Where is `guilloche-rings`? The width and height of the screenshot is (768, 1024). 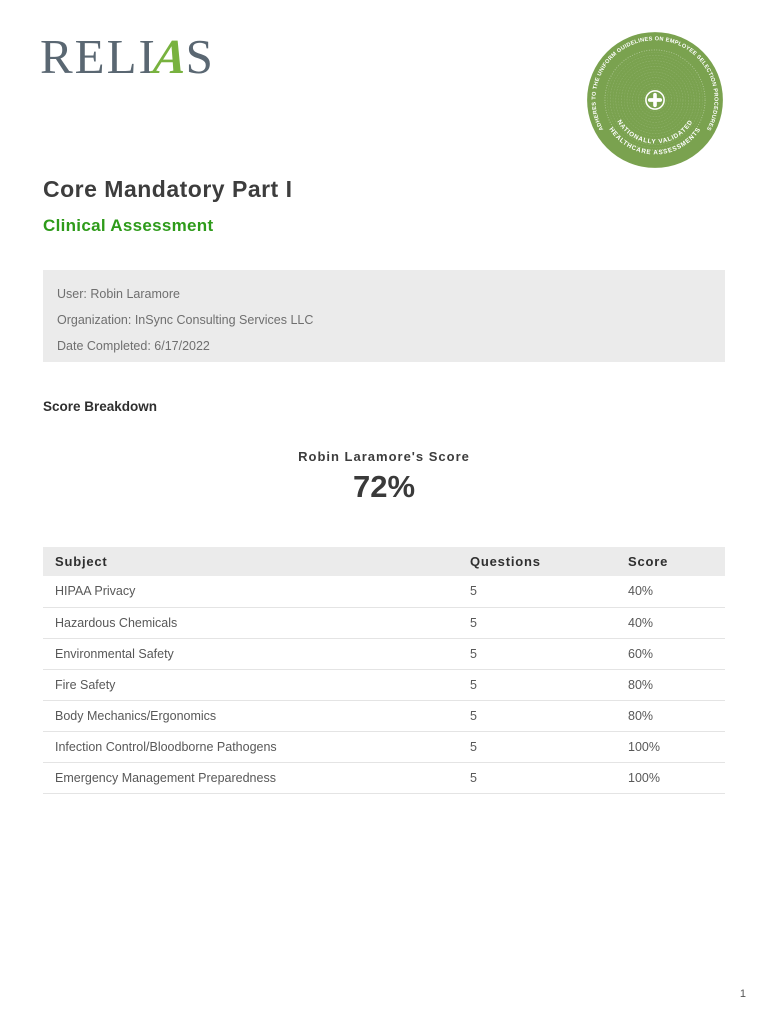
guilloche-rings is located at coordinates (655, 100).